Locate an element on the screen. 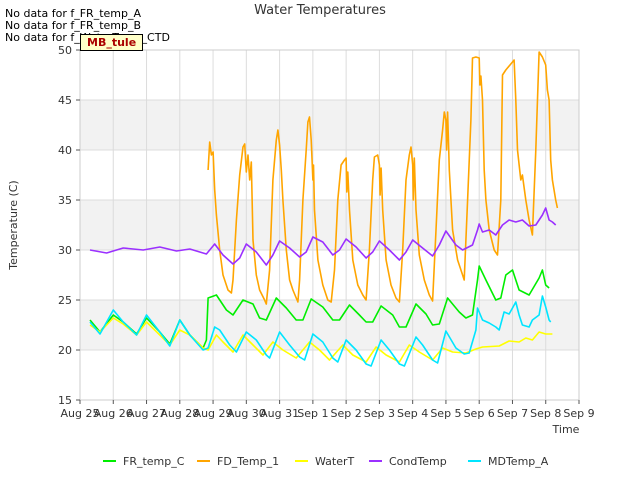 The image size is (640, 480). y-tick-label: 50 is located at coordinates (65, 50).